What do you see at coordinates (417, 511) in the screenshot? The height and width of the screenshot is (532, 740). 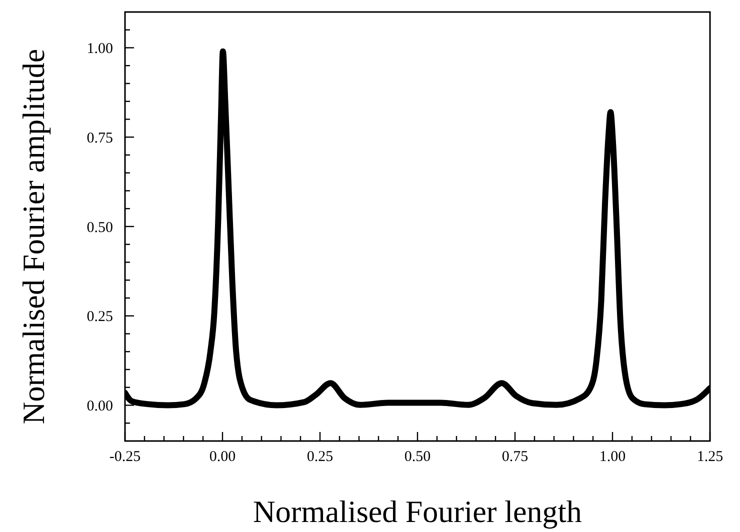 I see `x-axis-title: Normalised Fourier length` at bounding box center [417, 511].